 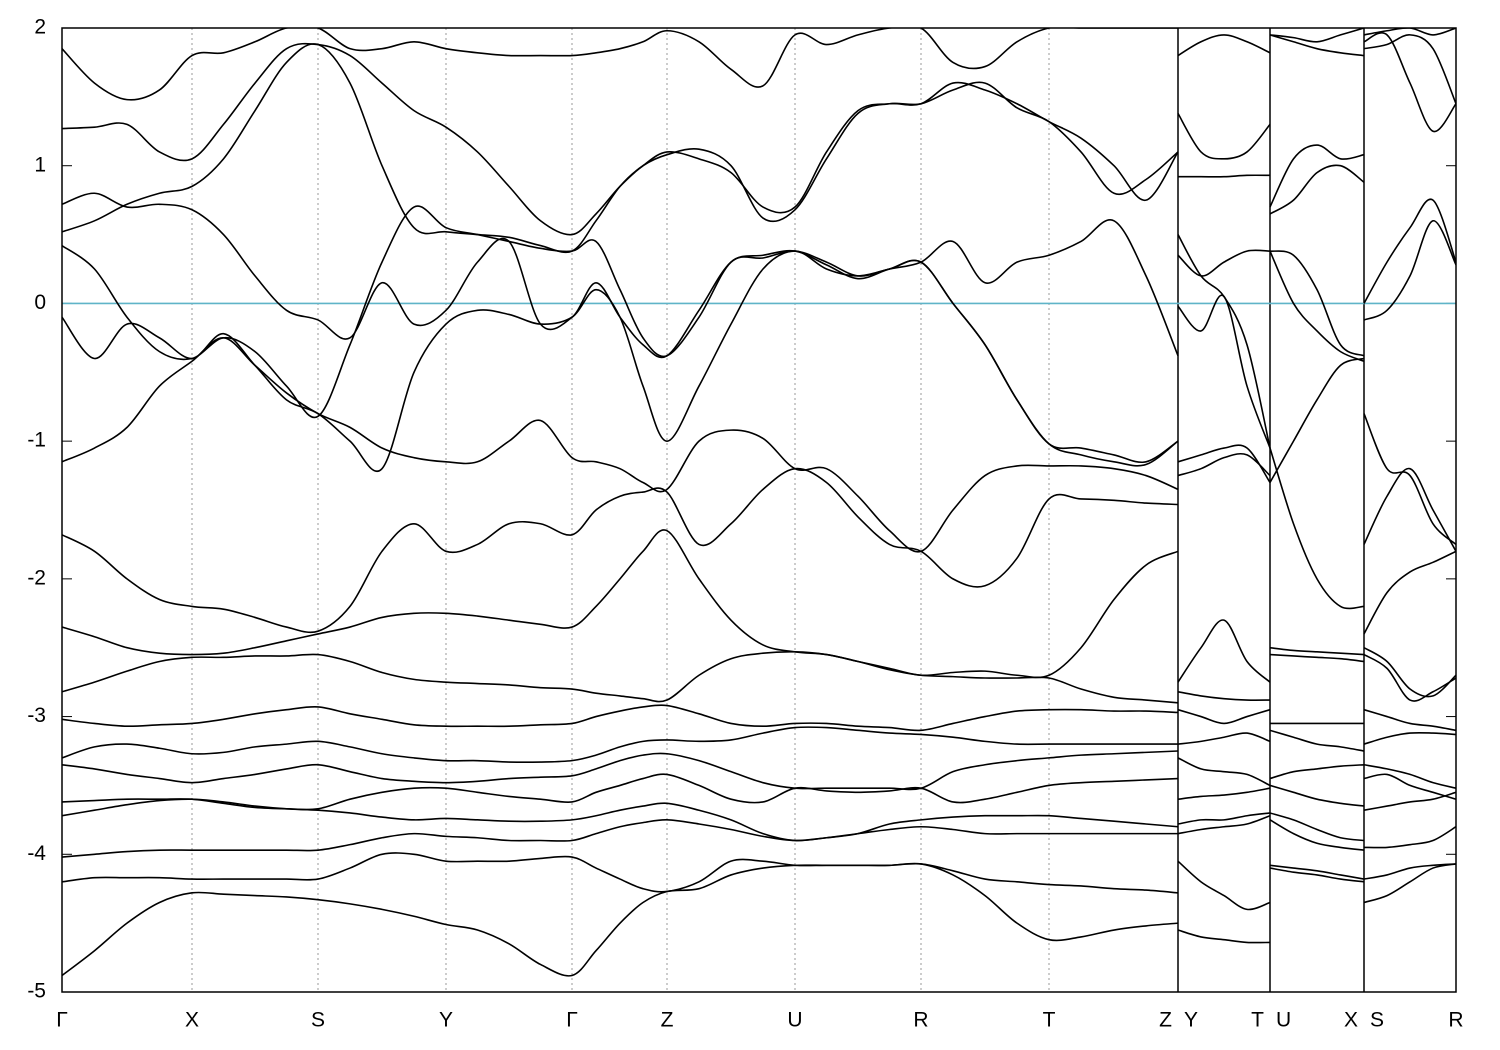 What do you see at coordinates (36, 715) in the screenshot?
I see `y-tick-label: -3` at bounding box center [36, 715].